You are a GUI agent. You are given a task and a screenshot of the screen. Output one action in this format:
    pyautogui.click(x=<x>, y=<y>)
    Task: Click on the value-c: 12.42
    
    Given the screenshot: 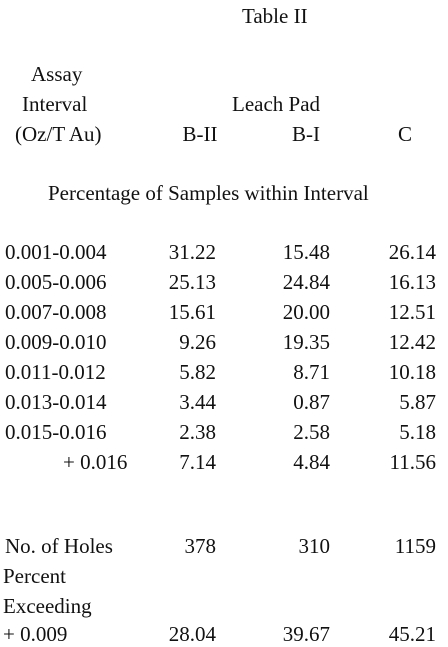 What is the action you would take?
    pyautogui.click(x=412, y=342)
    